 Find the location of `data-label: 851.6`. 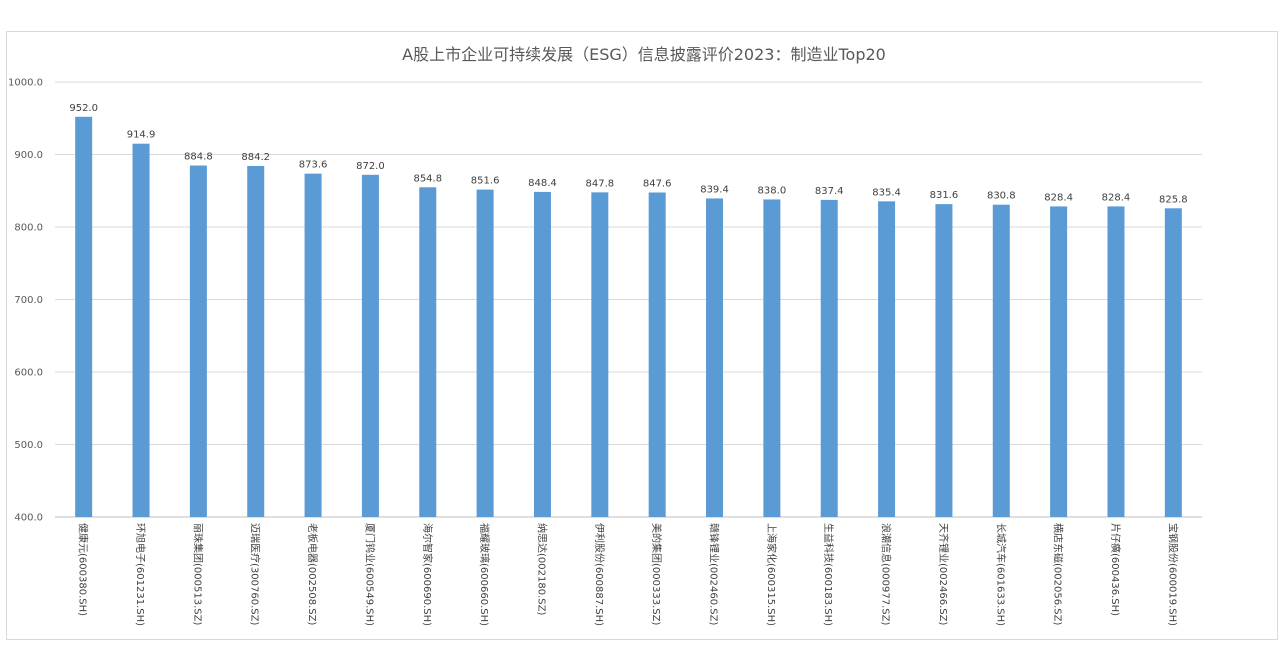

data-label: 851.6 is located at coordinates (485, 181).